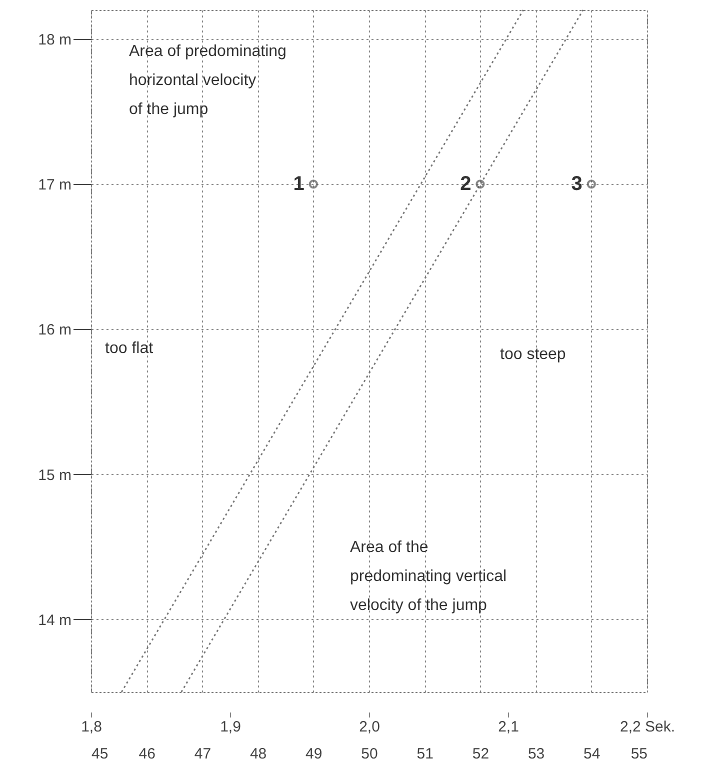 The width and height of the screenshot is (711, 777). Describe the element at coordinates (55, 185) in the screenshot. I see `y-tick-label: 17 m` at that location.